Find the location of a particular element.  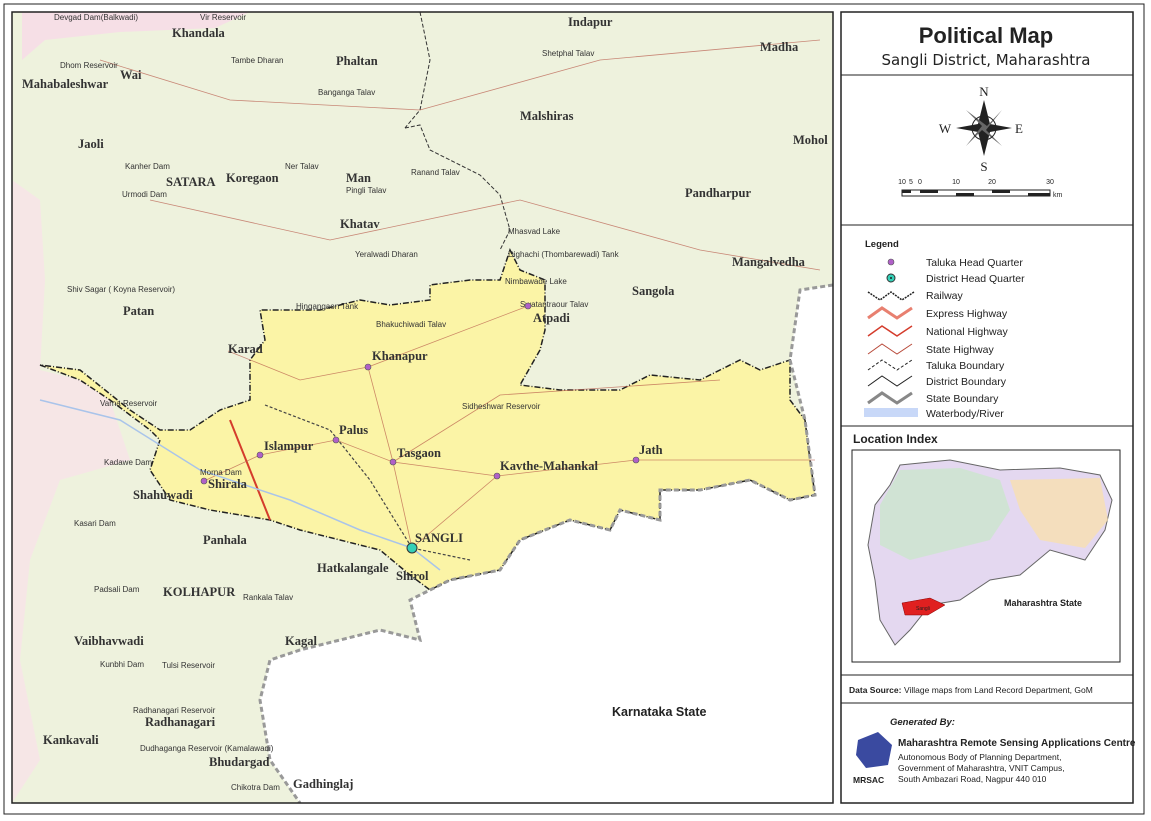

waterbody-label: Ranand Talav is located at coordinates (435, 172).